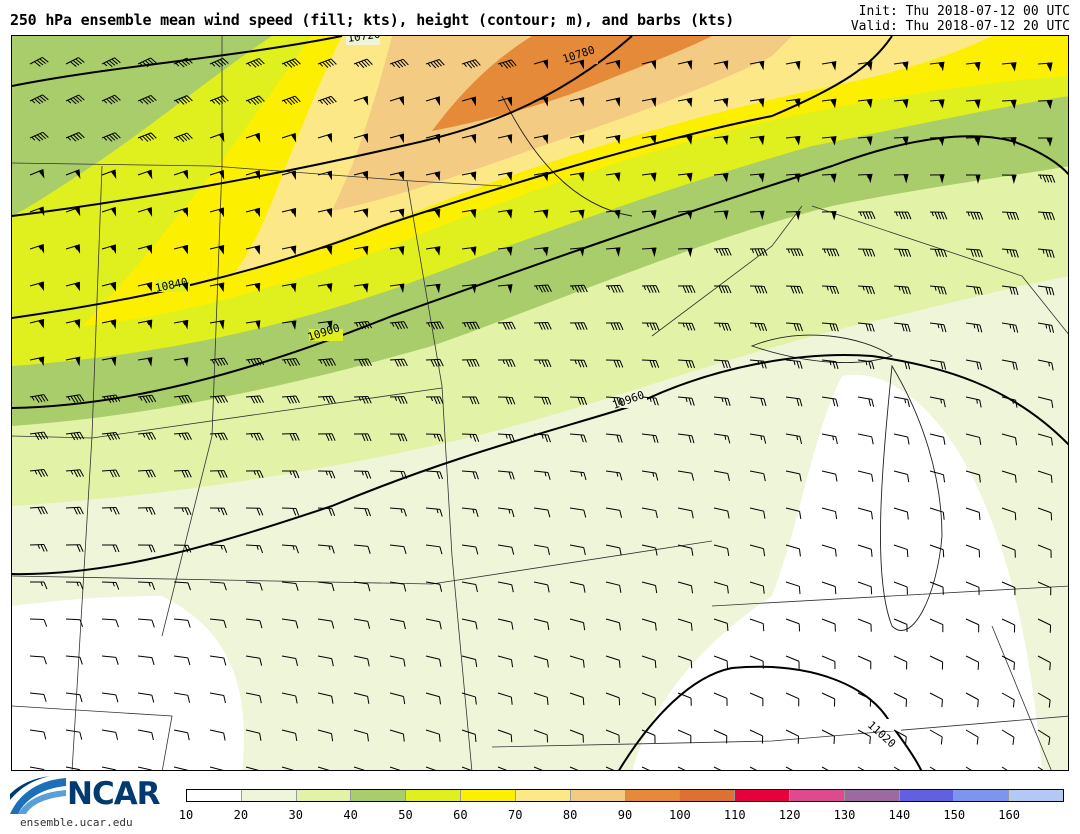 The image size is (1080, 834). Describe the element at coordinates (324, 795) in the screenshot. I see `colorbar-swatch` at that location.